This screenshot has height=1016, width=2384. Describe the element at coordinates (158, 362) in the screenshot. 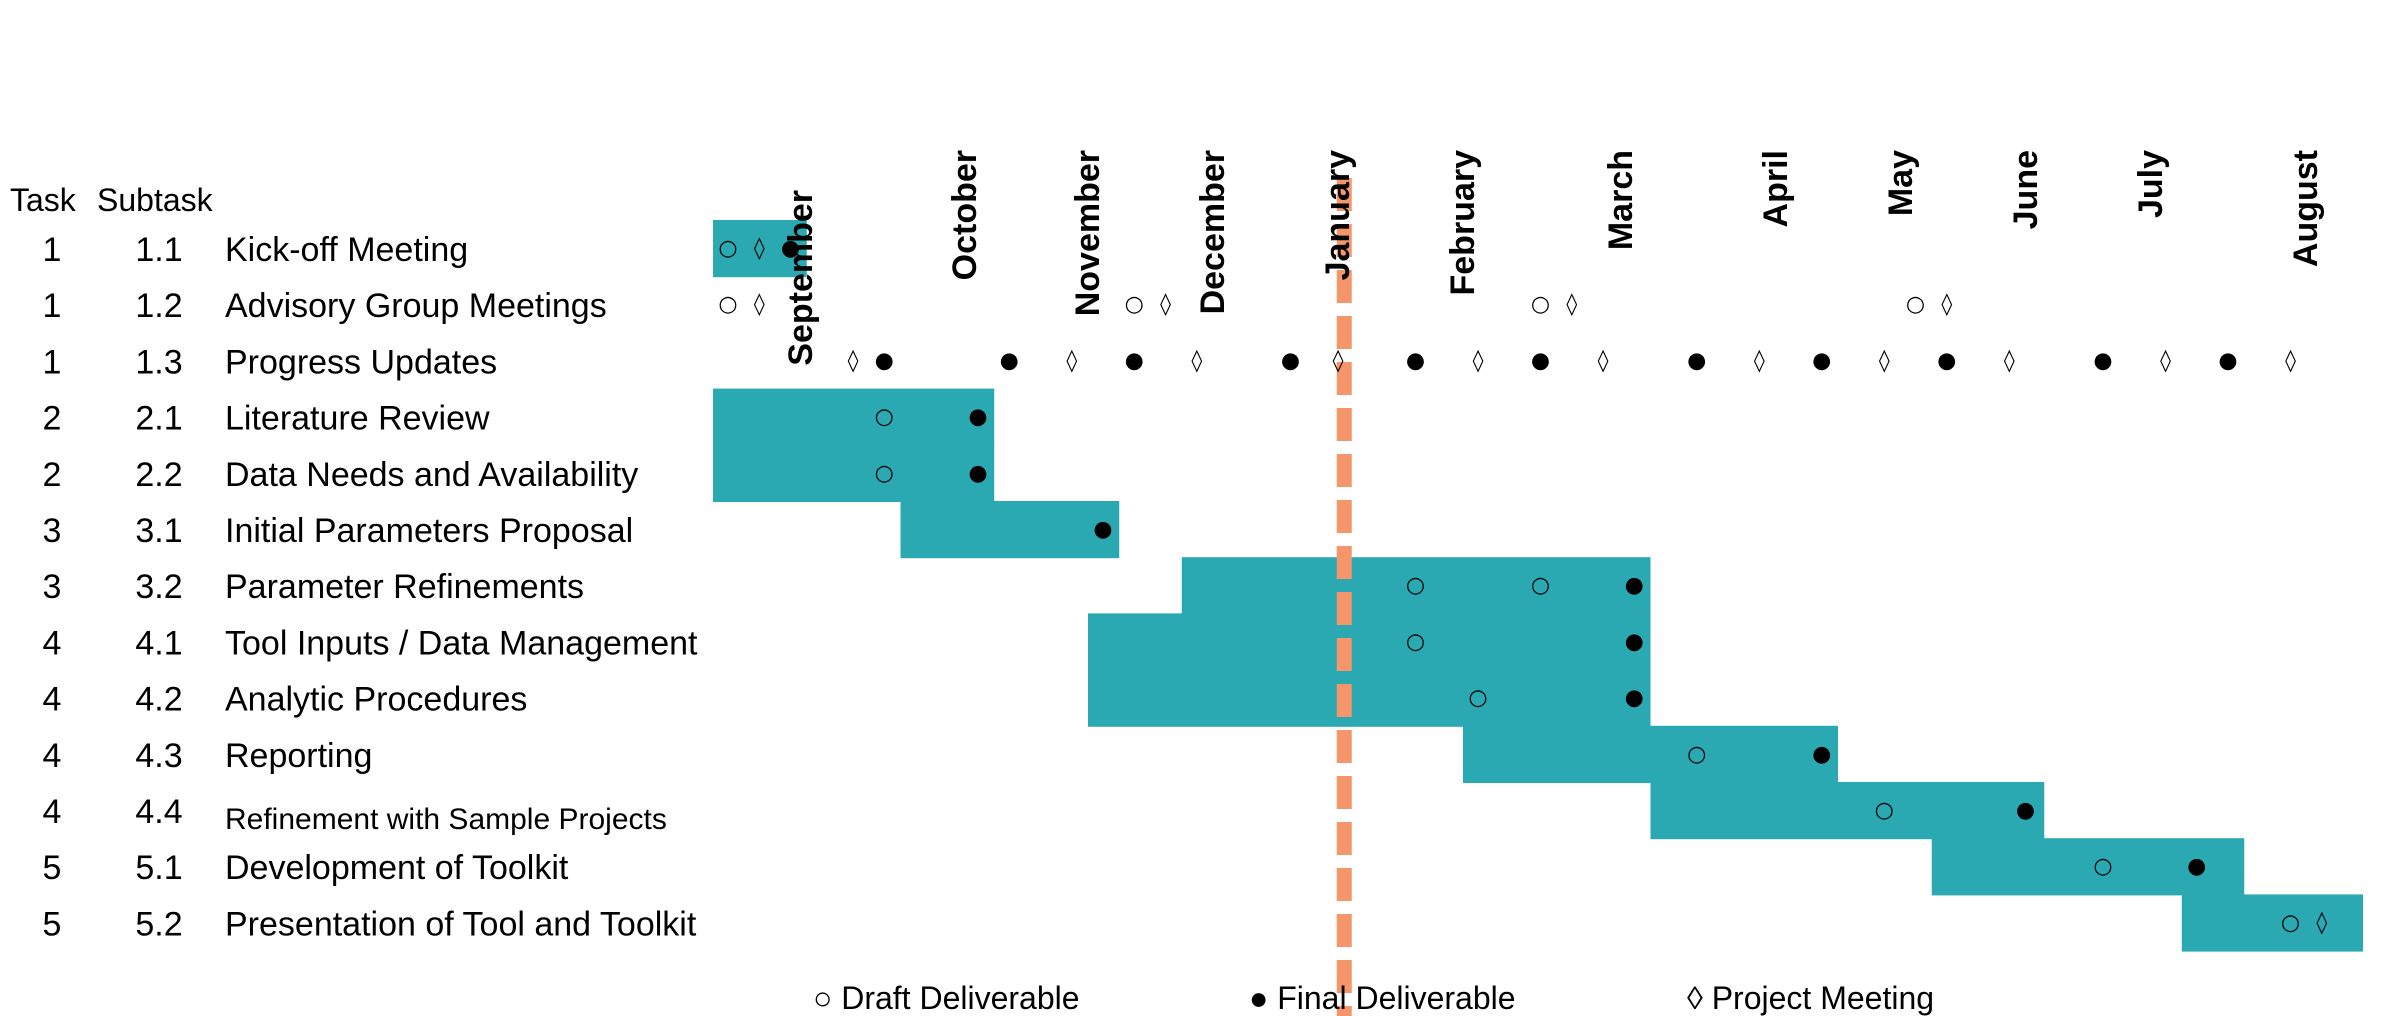

I see `subtask-number: 1.3` at that location.